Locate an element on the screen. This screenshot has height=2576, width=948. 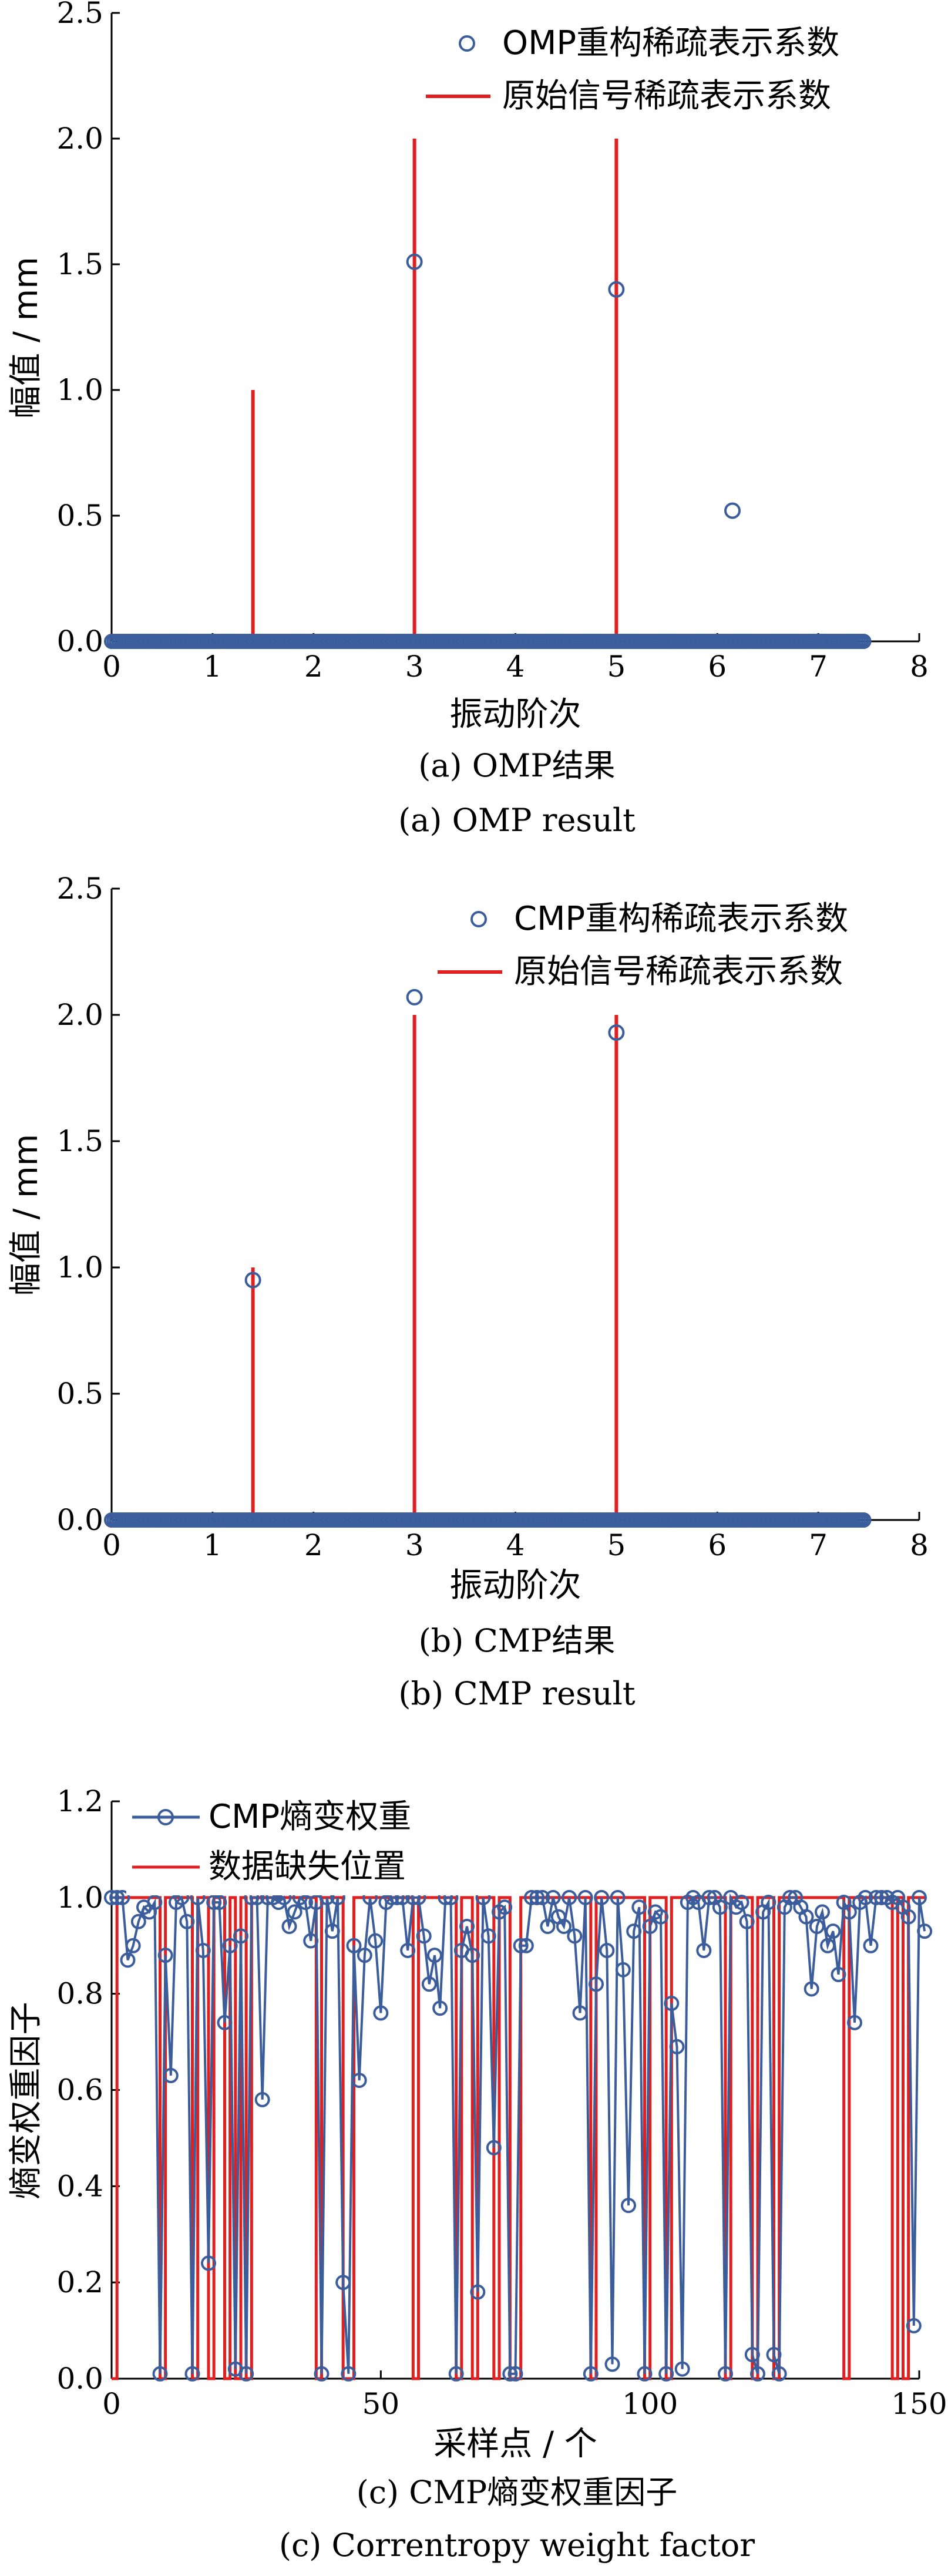
chart-b-y-axis-label: 幅值 / mm is located at coordinates (26, 1215).